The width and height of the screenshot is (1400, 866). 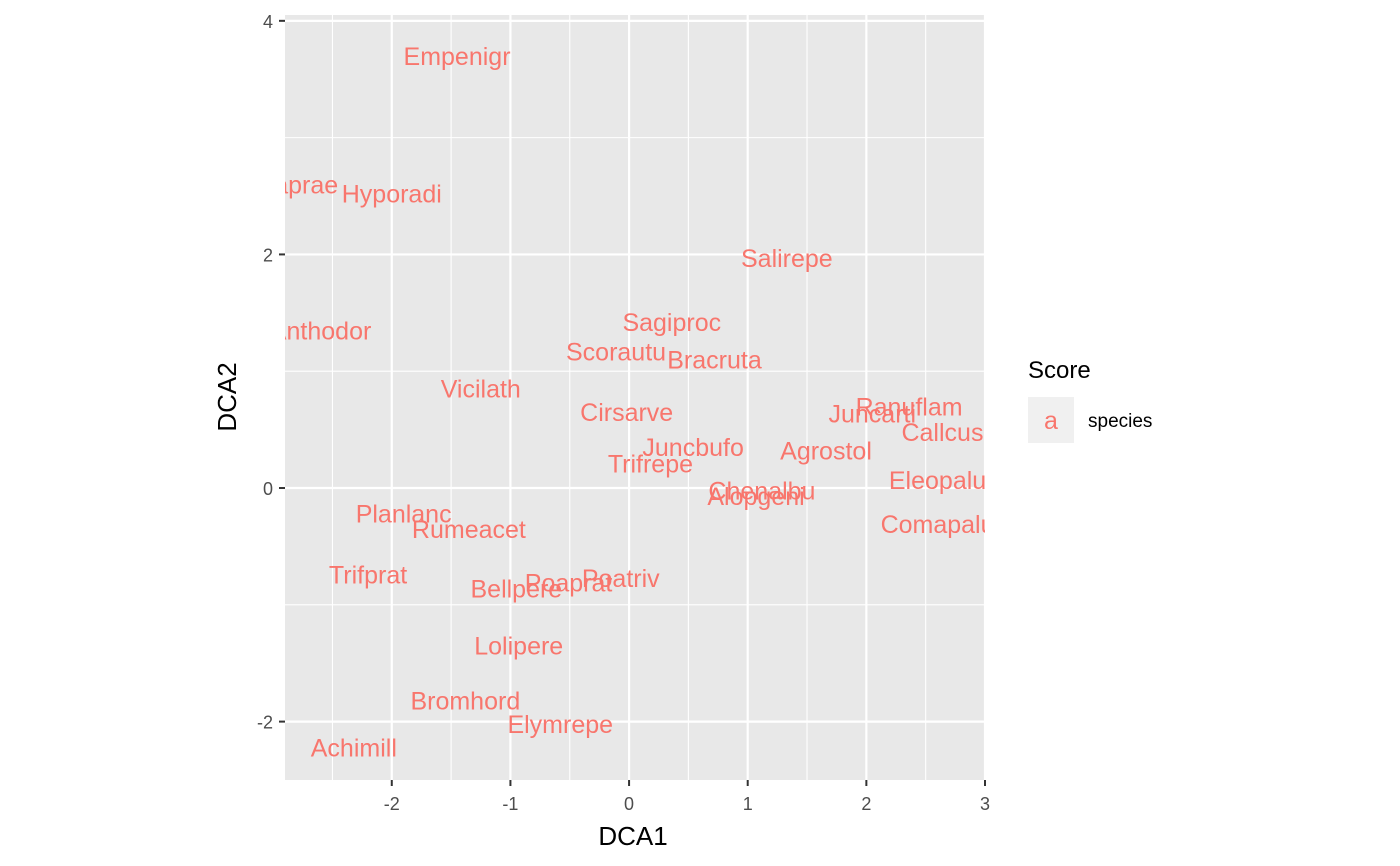 I want to click on species-label: Empenigr, so click(x=457, y=57).